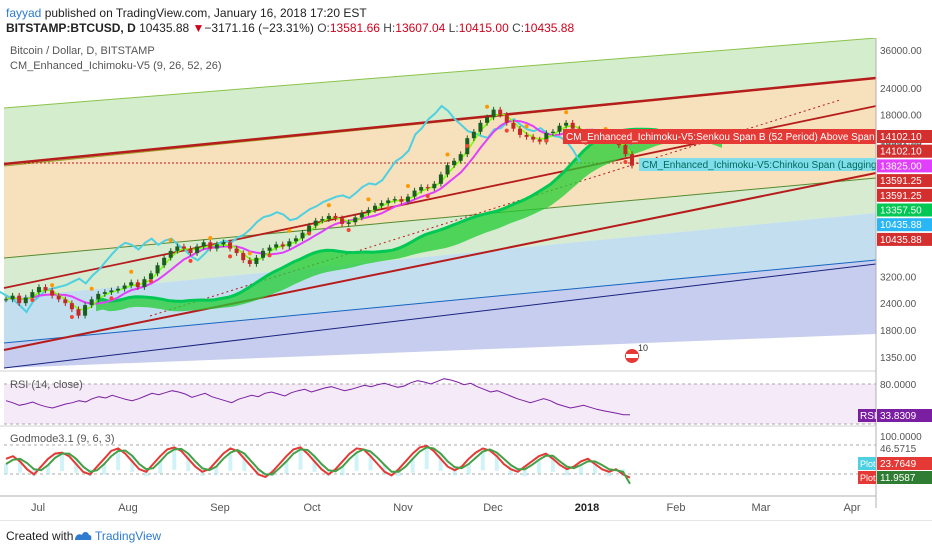  Describe the element at coordinates (901, 166) in the screenshot. I see `price-tag-text: 13825.00` at that location.